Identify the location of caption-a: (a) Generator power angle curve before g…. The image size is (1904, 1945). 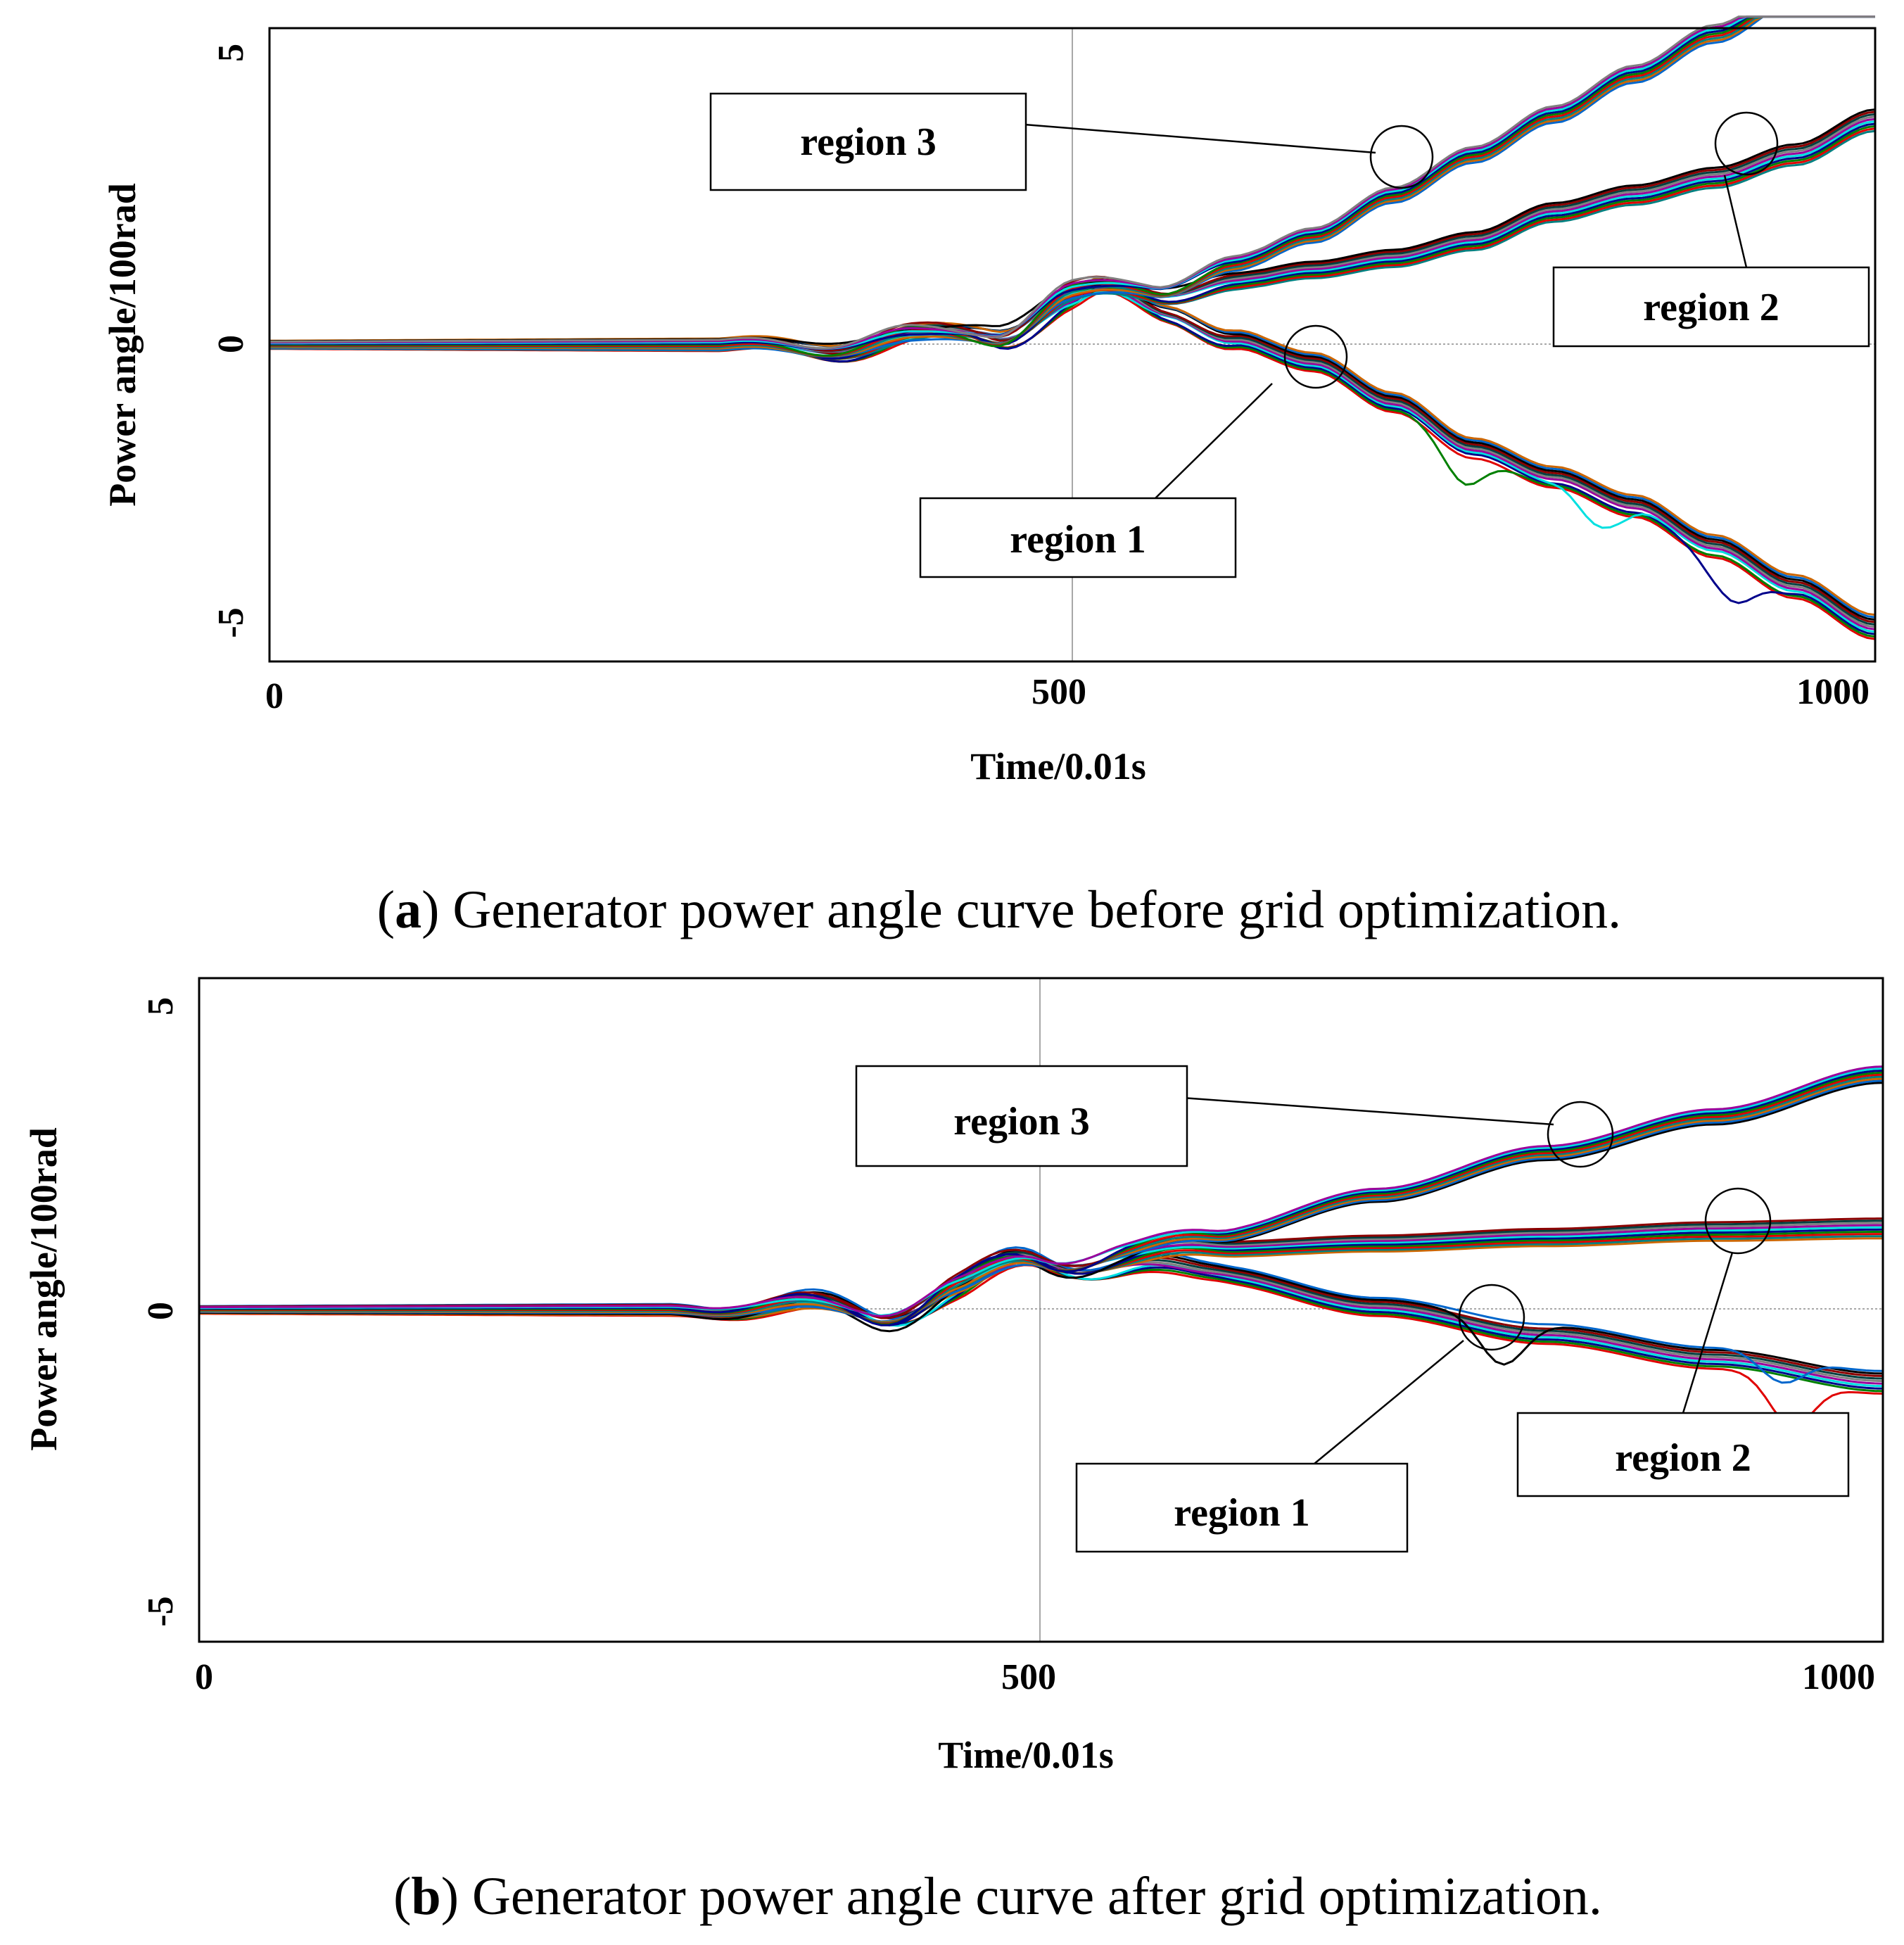
(999, 909).